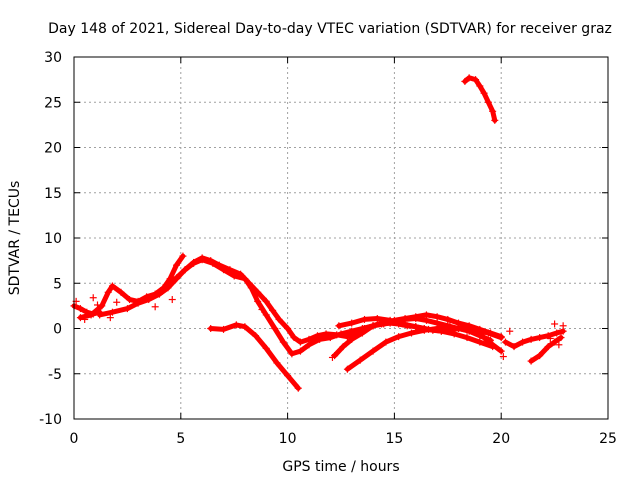 The image size is (640, 480). Describe the element at coordinates (74, 439) in the screenshot. I see `x-tick-label: 0` at that location.